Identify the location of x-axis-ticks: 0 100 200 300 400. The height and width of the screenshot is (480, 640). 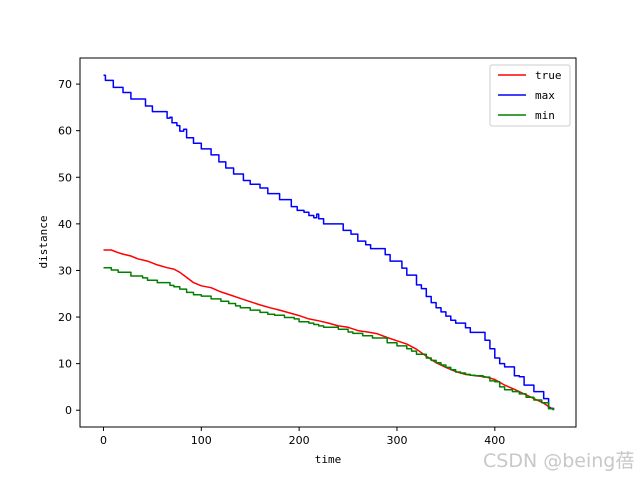
(302, 437).